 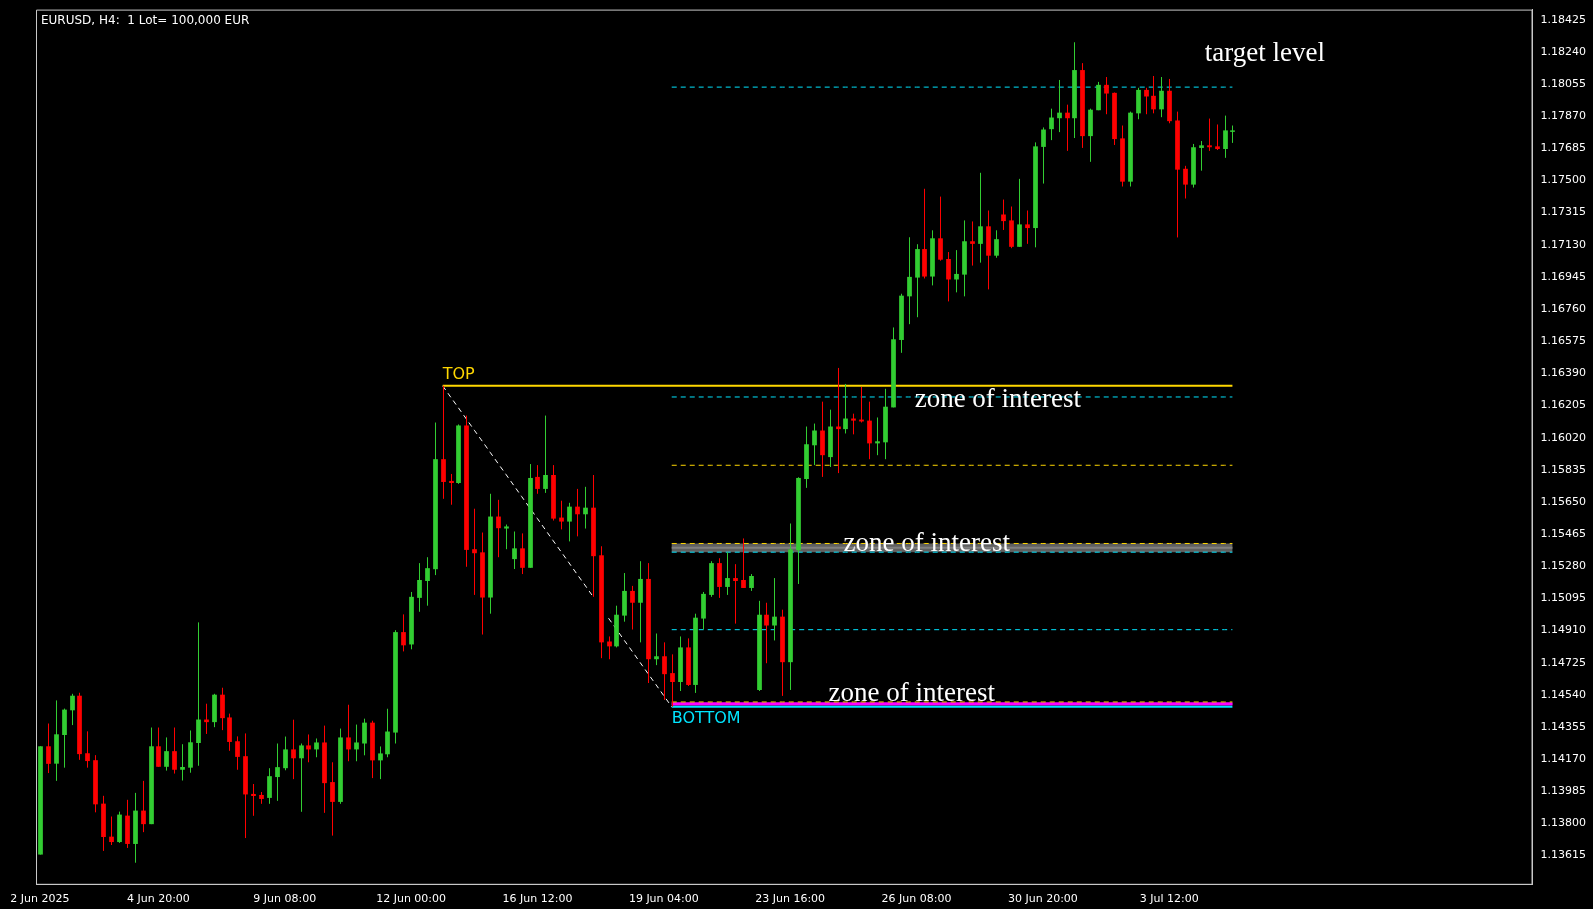 What do you see at coordinates (1563, 598) in the screenshot?
I see `y-tick-label: 1.15095` at bounding box center [1563, 598].